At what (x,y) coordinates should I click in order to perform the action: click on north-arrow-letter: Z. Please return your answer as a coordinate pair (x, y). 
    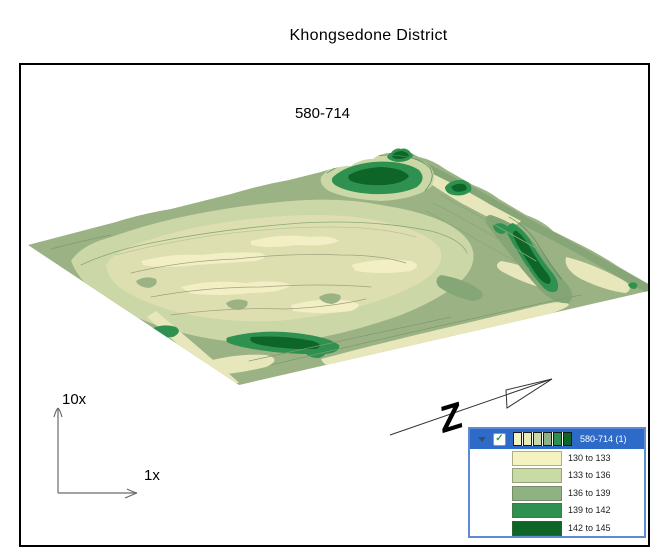
    Looking at the image, I should click on (451, 417).